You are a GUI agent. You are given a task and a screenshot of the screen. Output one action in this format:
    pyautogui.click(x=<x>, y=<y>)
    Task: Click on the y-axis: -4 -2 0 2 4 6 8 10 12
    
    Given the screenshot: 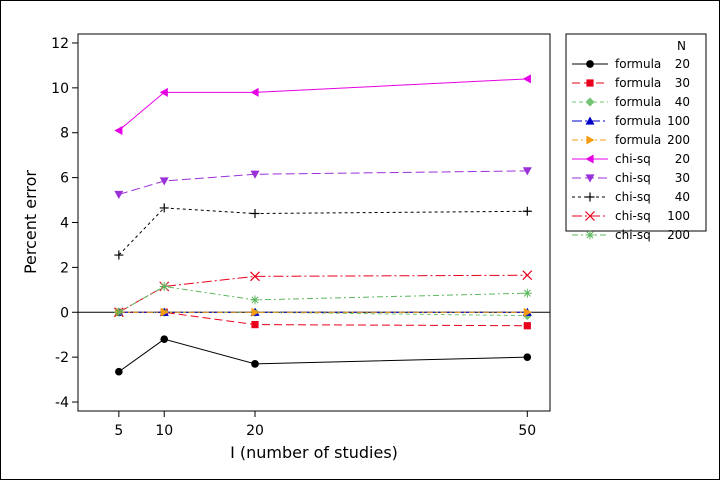 What is the action you would take?
    pyautogui.click(x=64, y=223)
    